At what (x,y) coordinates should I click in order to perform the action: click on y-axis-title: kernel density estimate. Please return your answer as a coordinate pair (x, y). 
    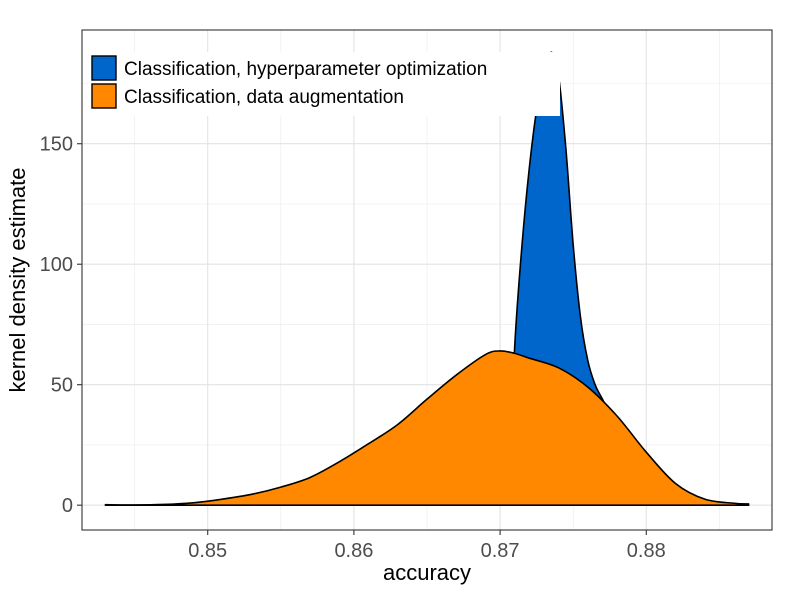
    Looking at the image, I should click on (17, 280).